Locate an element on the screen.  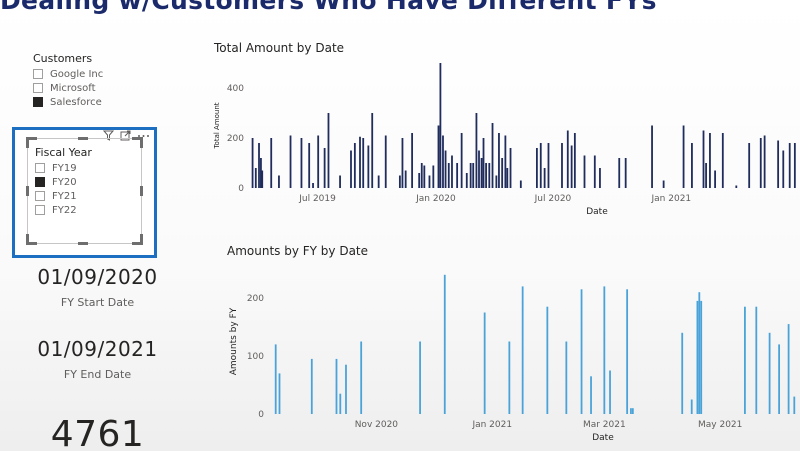
customer-label: Salesforce is located at coordinates (76, 102).